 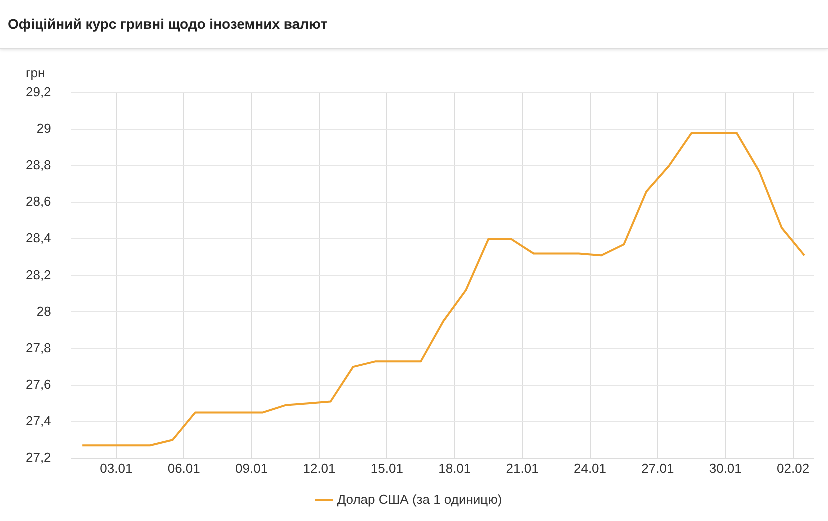 I want to click on y-tick-label: 29,2, so click(x=39, y=92).